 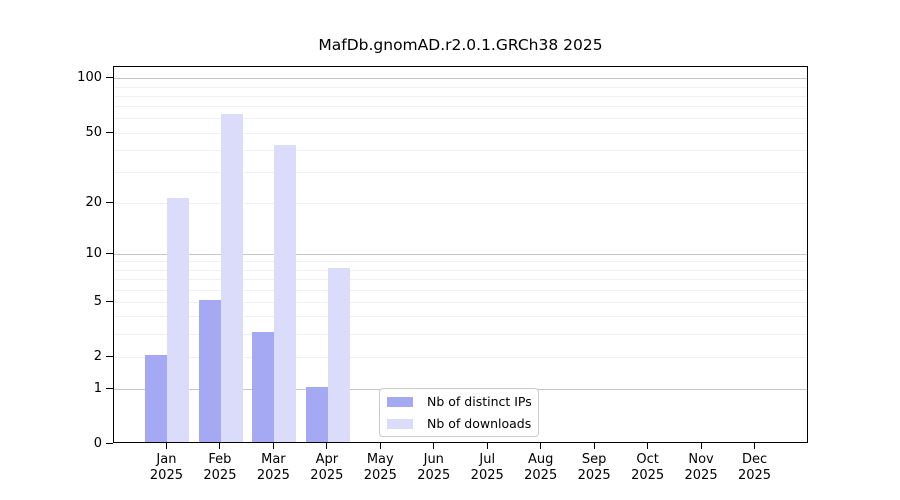 What do you see at coordinates (754, 475) in the screenshot?
I see `x-tick-year-dec-2025: 2025` at bounding box center [754, 475].